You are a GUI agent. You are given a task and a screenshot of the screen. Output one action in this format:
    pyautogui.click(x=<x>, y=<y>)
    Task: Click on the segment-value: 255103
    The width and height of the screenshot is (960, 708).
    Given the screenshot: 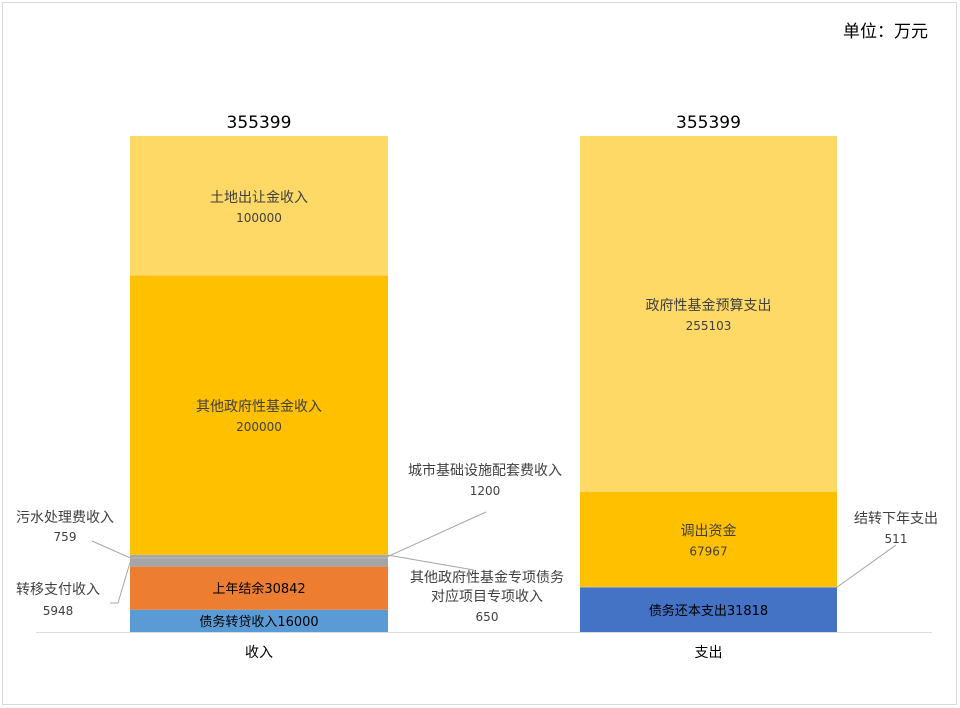 What is the action you would take?
    pyautogui.click(x=709, y=326)
    